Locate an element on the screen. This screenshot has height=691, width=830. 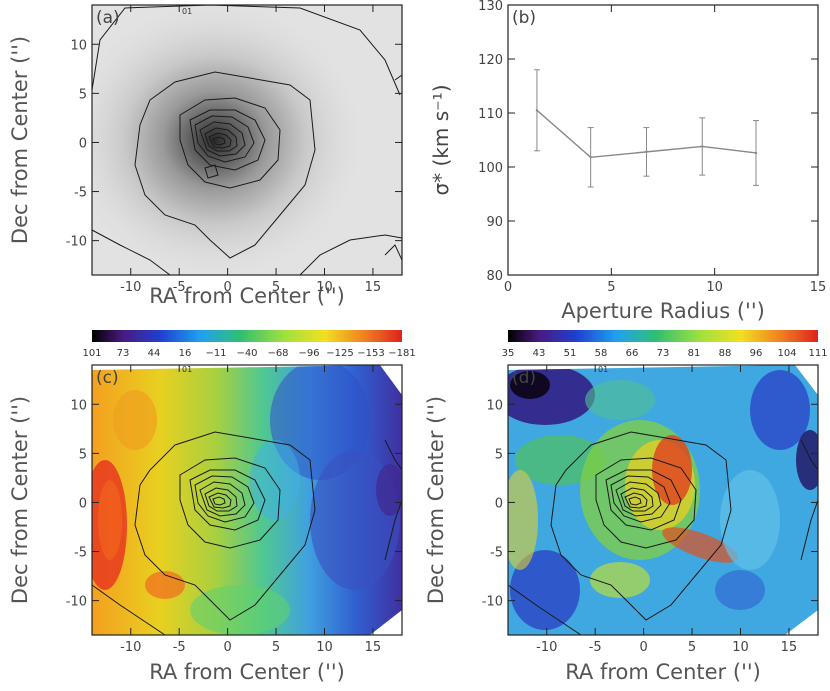
panel-d-contours is located at coordinates (663, 533).